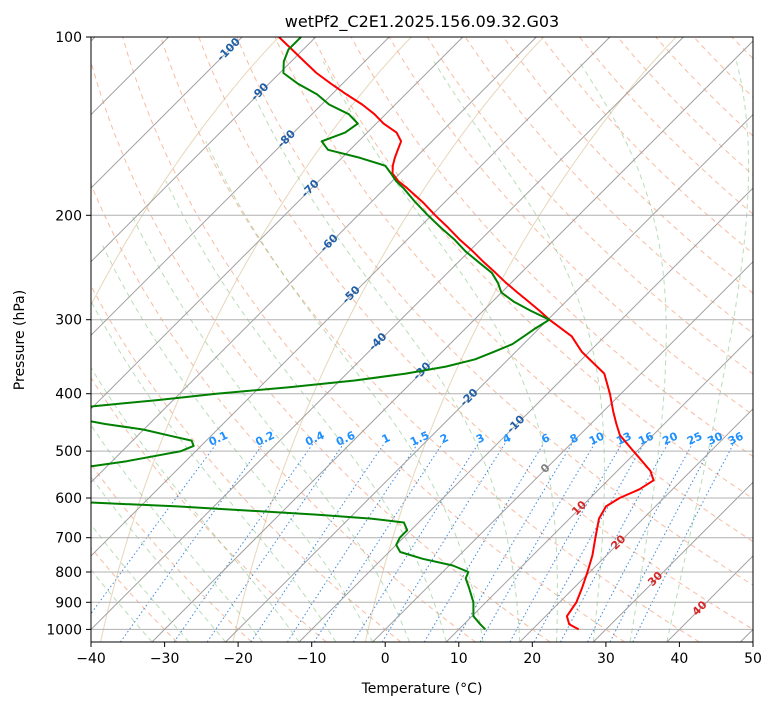 This screenshot has height=708, width=775. I want to click on y-tick-label: 500, so click(68, 452).